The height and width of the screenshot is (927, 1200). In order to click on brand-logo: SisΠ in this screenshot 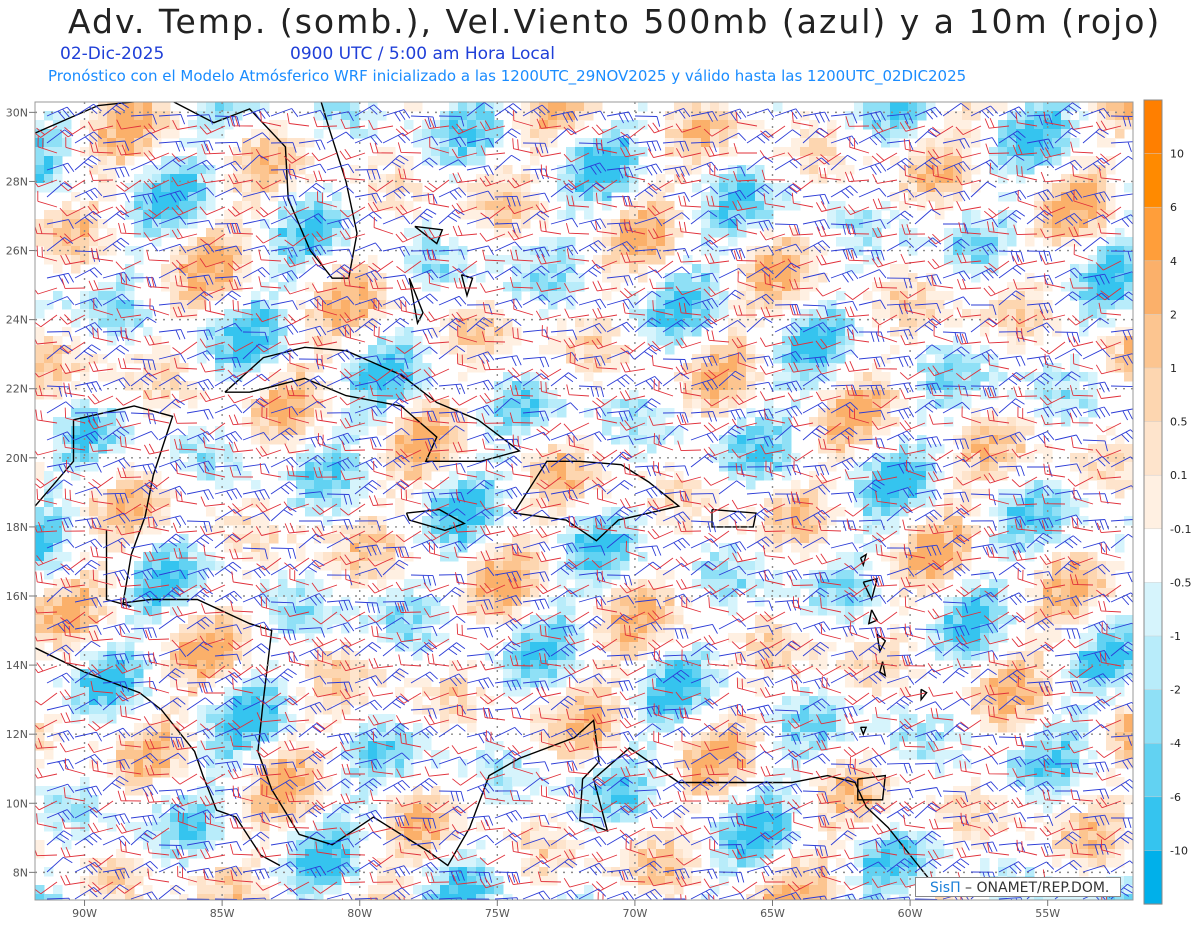, I will do `click(945, 888)`.